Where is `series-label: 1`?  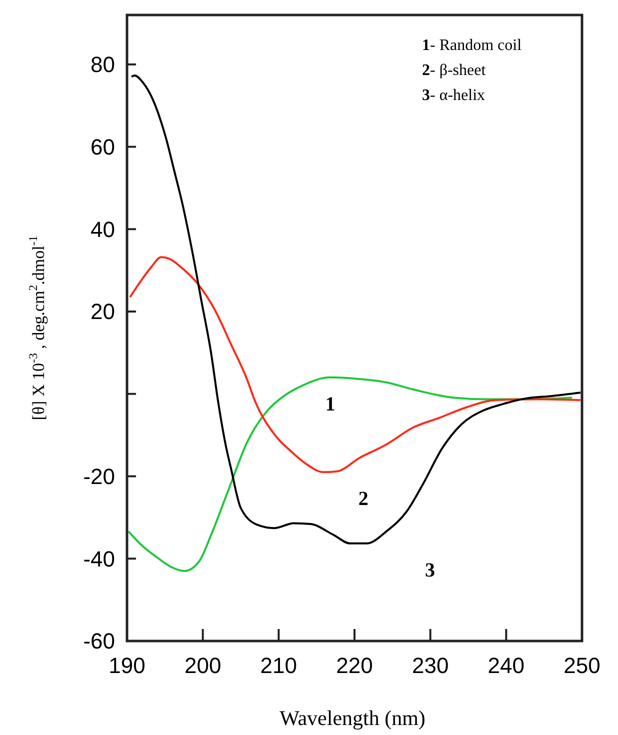
series-label: 1 is located at coordinates (330, 404).